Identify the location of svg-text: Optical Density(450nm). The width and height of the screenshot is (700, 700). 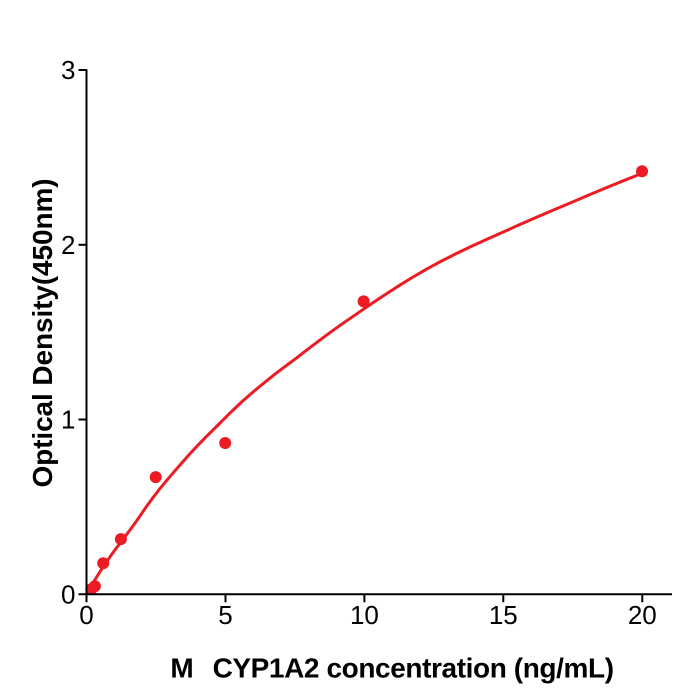
(42, 333).